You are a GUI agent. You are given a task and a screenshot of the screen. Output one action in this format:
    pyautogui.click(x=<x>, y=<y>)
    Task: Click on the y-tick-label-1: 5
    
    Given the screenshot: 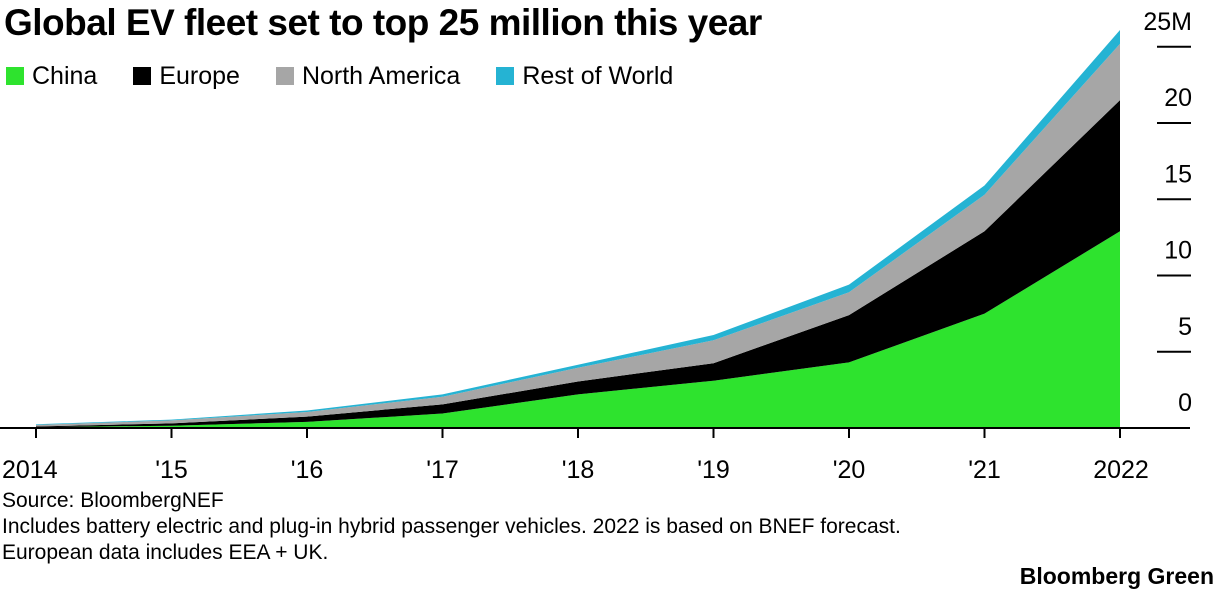 What is the action you would take?
    pyautogui.click(x=1185, y=327)
    